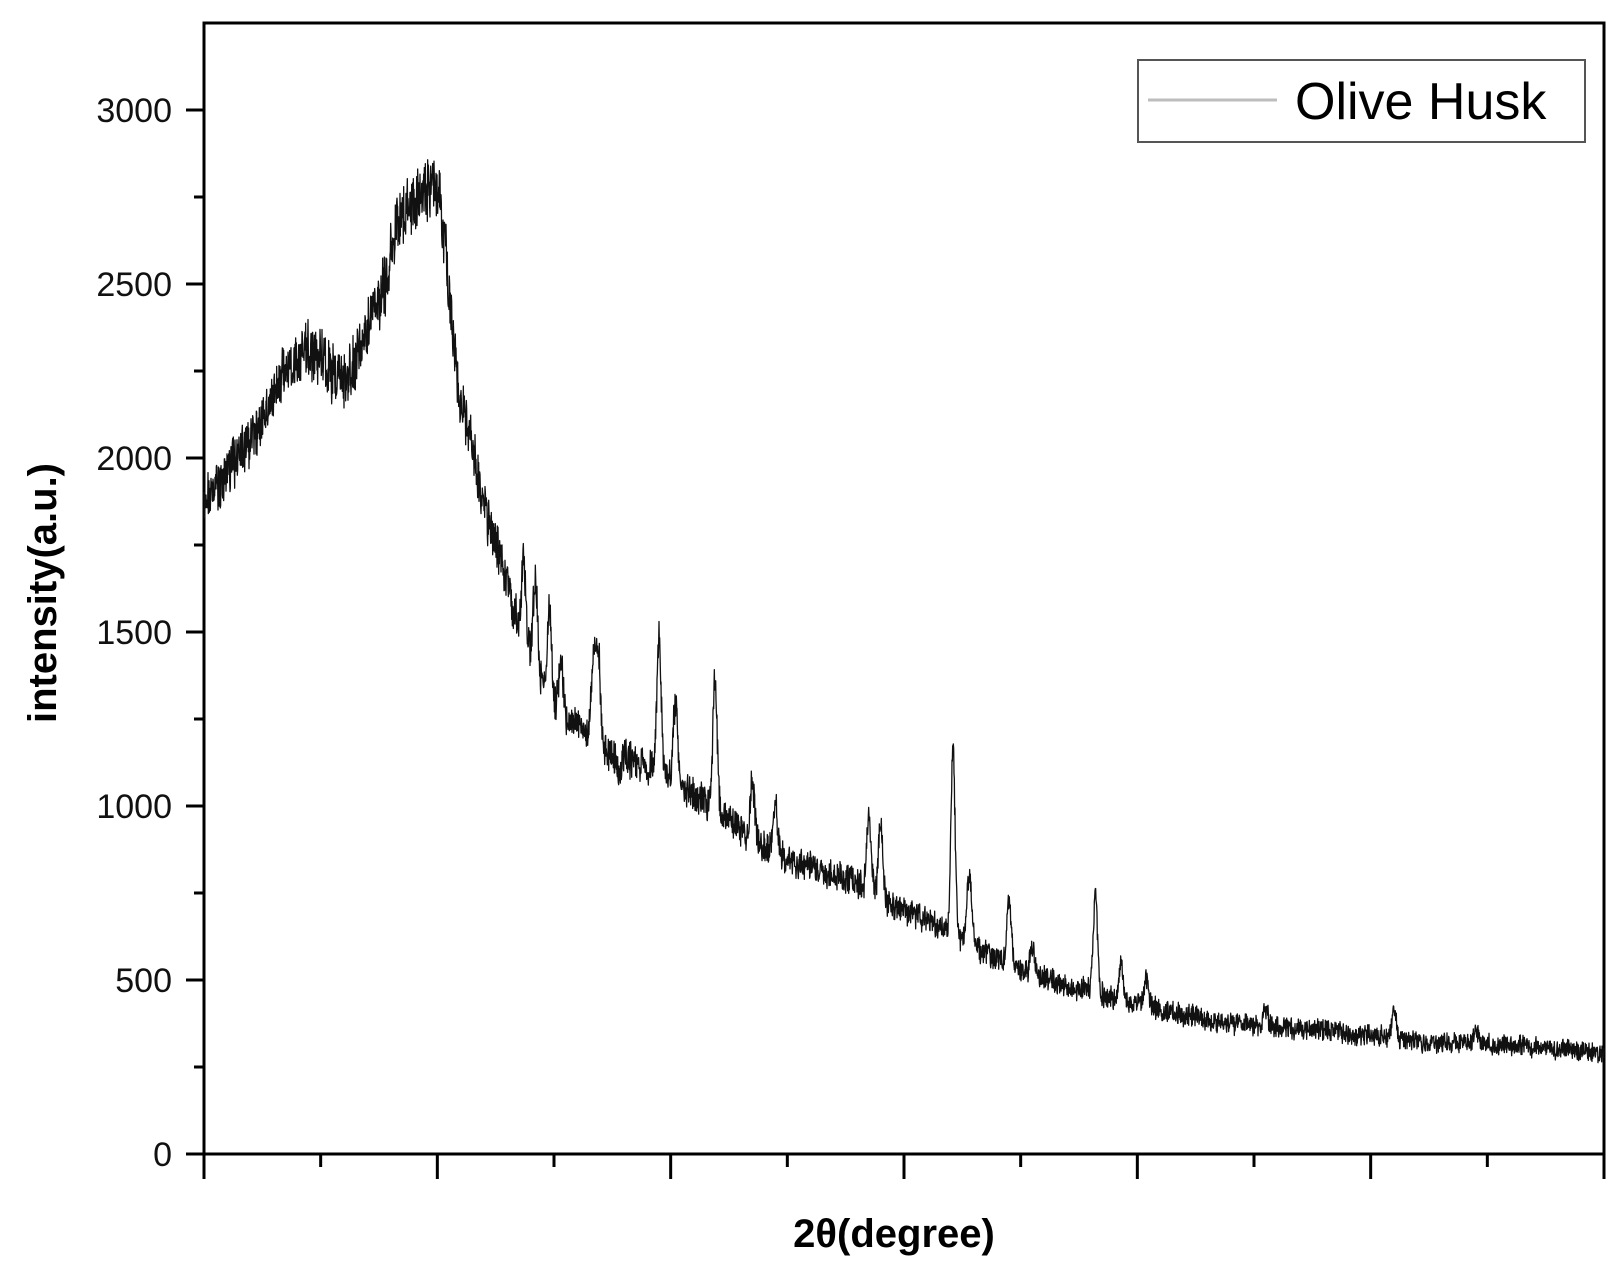  Describe the element at coordinates (904, 1166) in the screenshot. I see `x-axis-ticks` at that location.